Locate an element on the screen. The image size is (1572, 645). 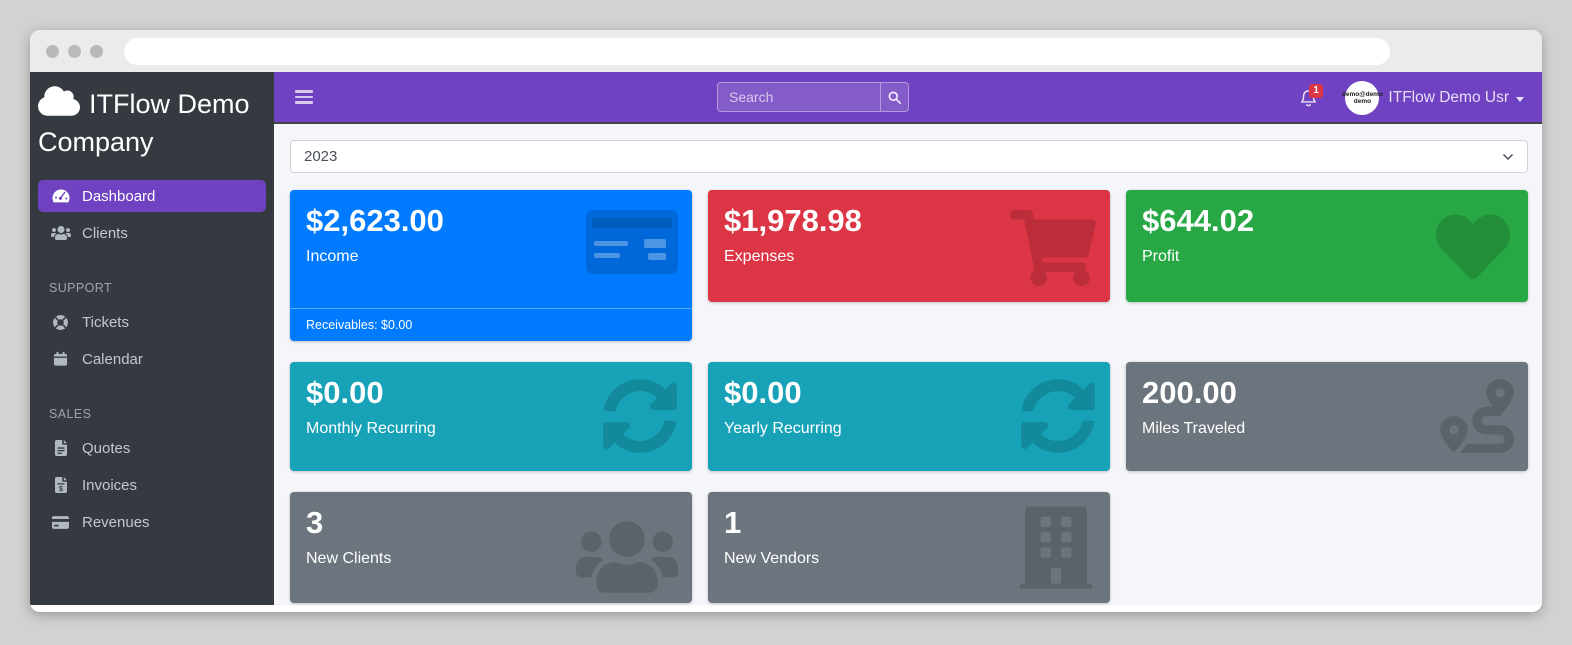
stat-card-miles-traveled: 200.00 Miles Traveled is located at coordinates (1327, 416).